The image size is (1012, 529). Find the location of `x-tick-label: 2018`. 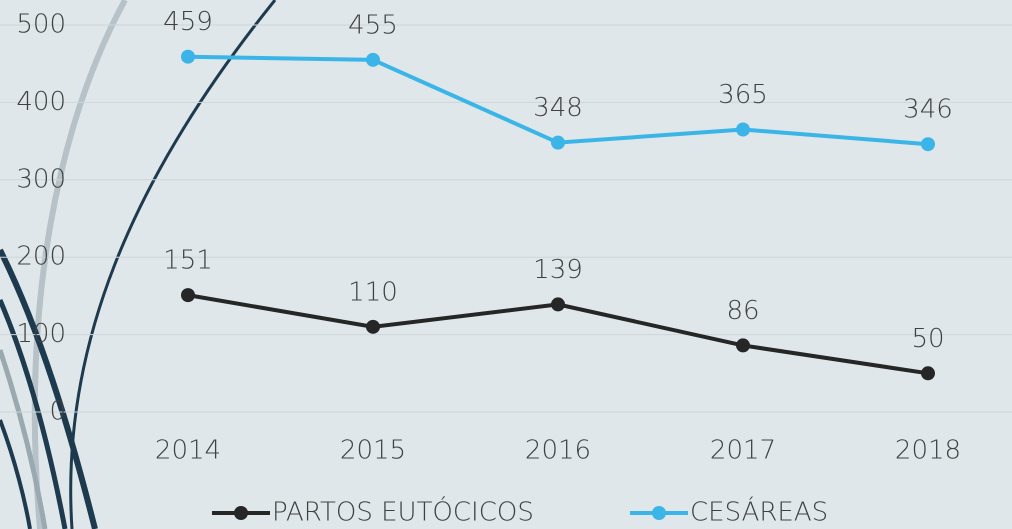

x-tick-label: 2018 is located at coordinates (928, 451).